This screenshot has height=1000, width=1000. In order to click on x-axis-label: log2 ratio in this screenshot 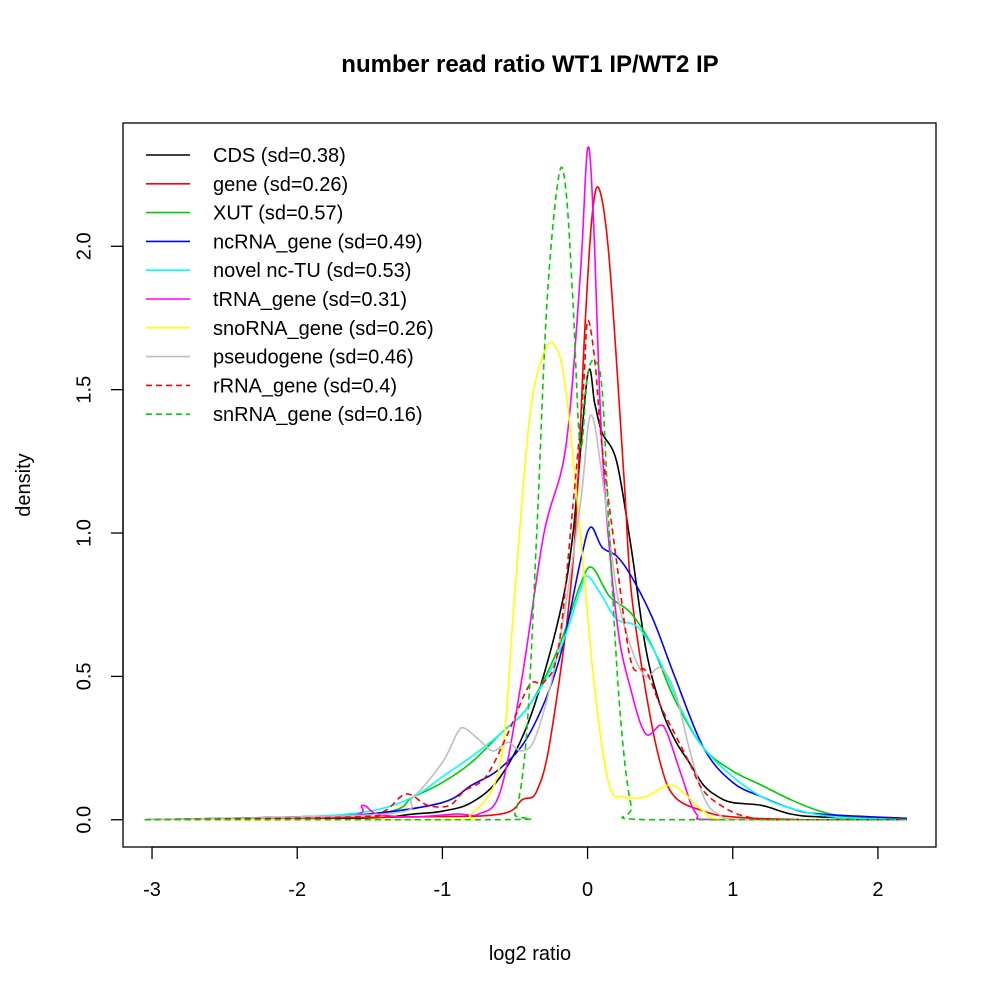, I will do `click(530, 954)`.